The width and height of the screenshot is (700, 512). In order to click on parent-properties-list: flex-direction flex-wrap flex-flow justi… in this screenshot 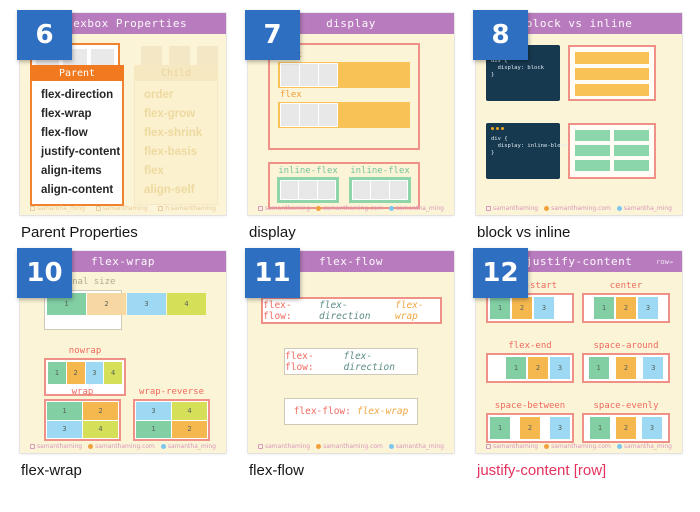, I will do `click(77, 143)`.